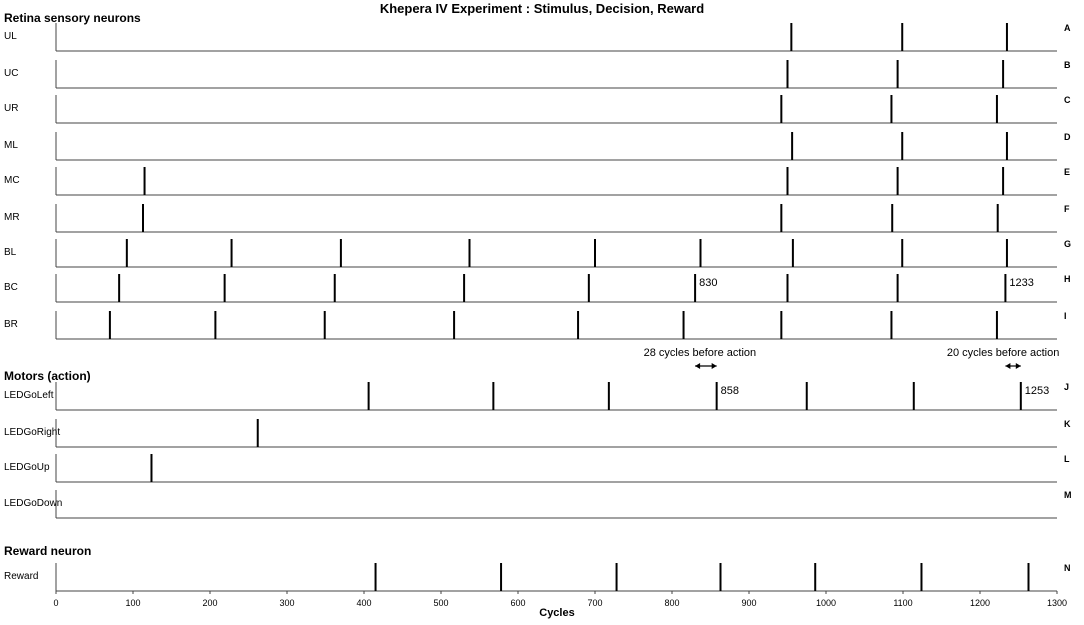 This screenshot has width=1084, height=625. I want to click on row-letter-uc: B, so click(1067, 65).